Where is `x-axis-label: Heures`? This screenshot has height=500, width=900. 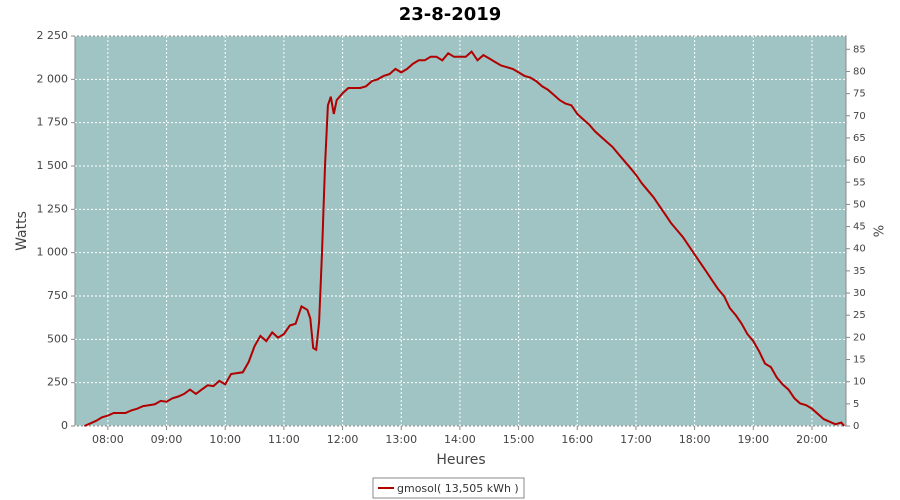
x-axis-label: Heures is located at coordinates (460, 460).